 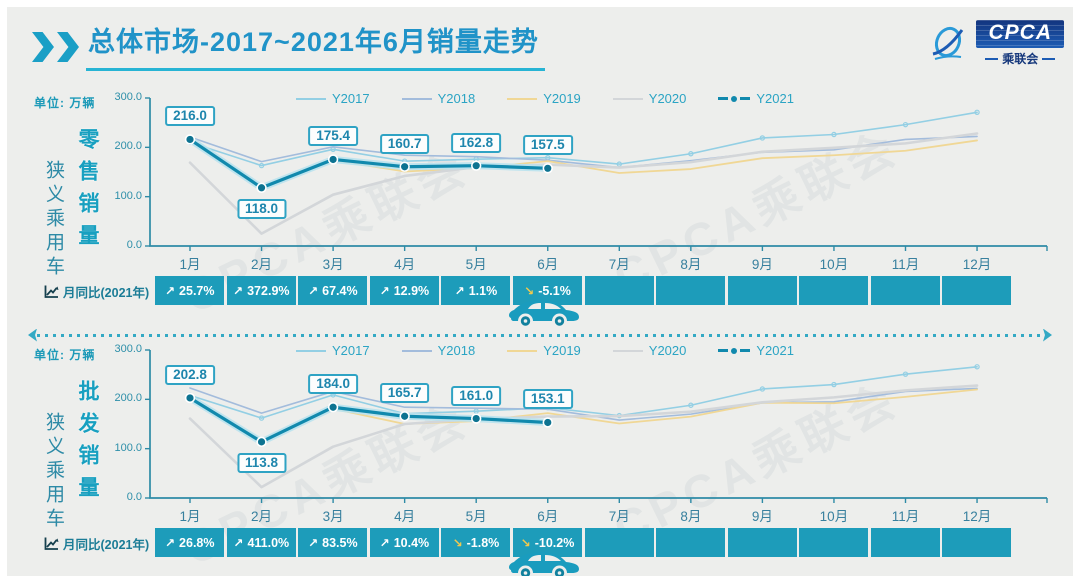 I want to click on legend-label: Y2021, so click(x=775, y=98).